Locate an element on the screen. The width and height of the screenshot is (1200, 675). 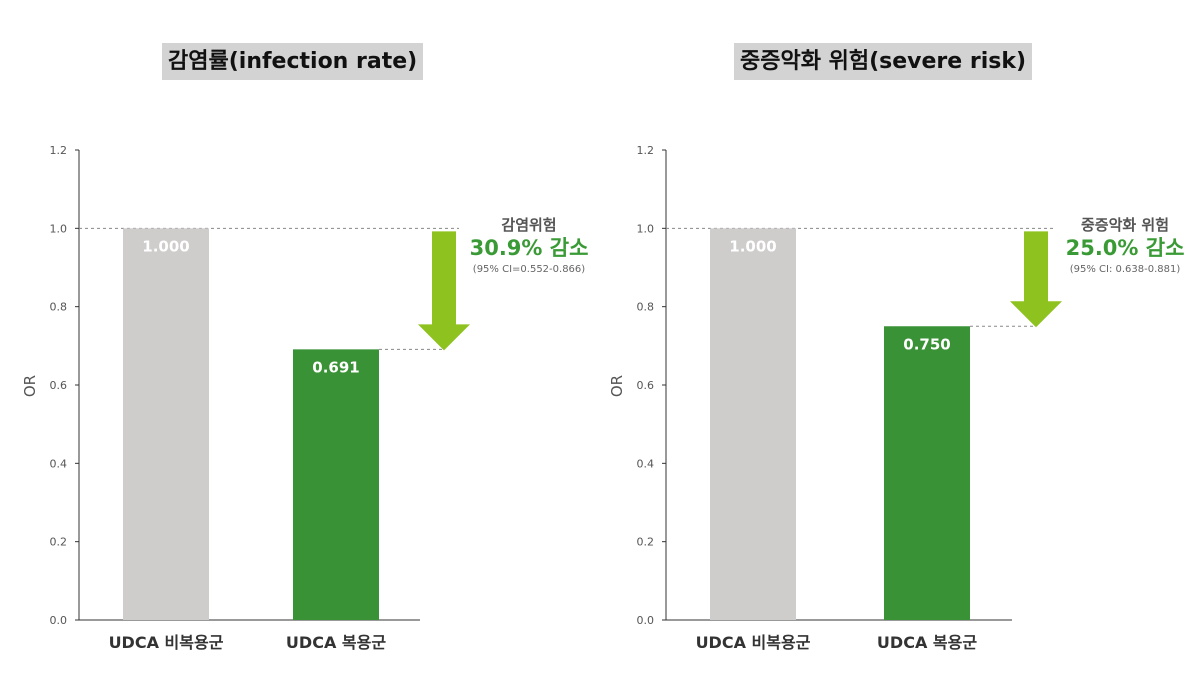
bar-value-label: 0.691 is located at coordinates (335, 367).